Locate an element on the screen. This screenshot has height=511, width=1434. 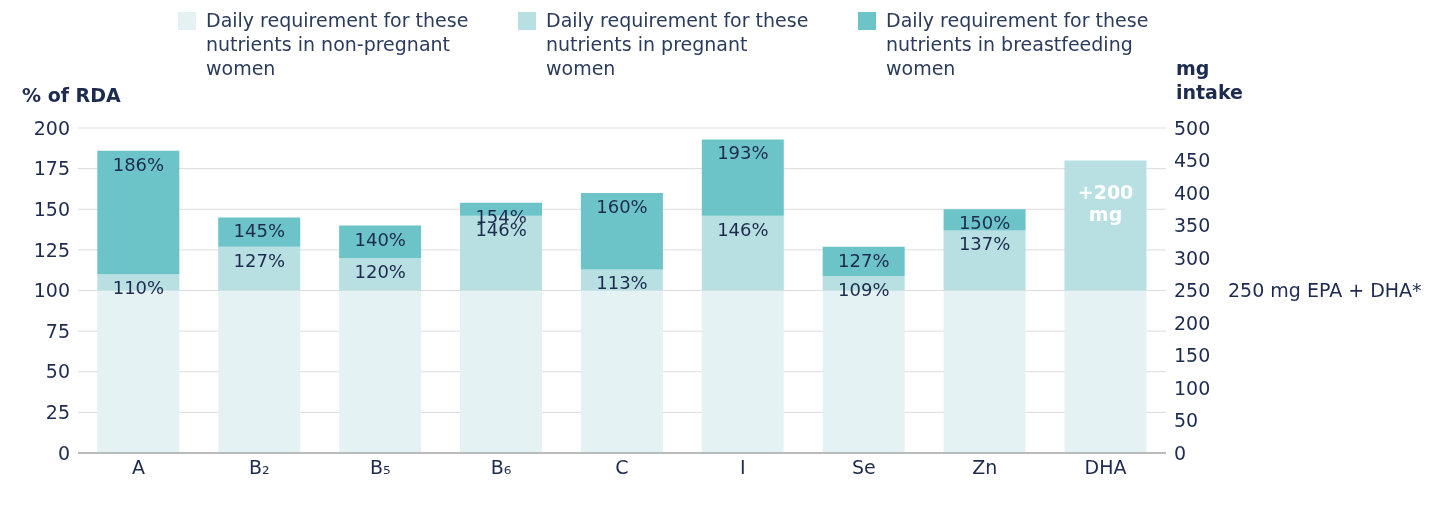
x-tick-label: Se is located at coordinates (863, 467).